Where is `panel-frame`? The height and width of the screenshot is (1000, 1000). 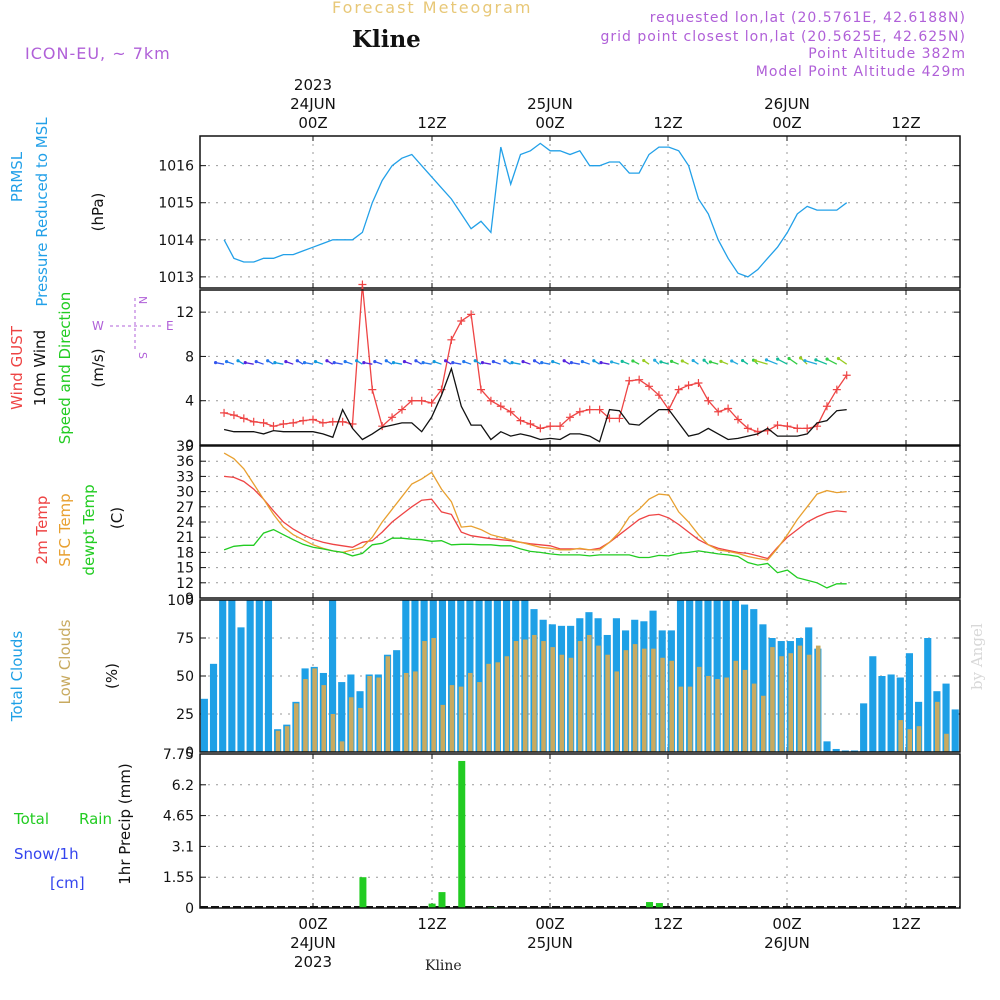
panel-frame is located at coordinates (580, 367).